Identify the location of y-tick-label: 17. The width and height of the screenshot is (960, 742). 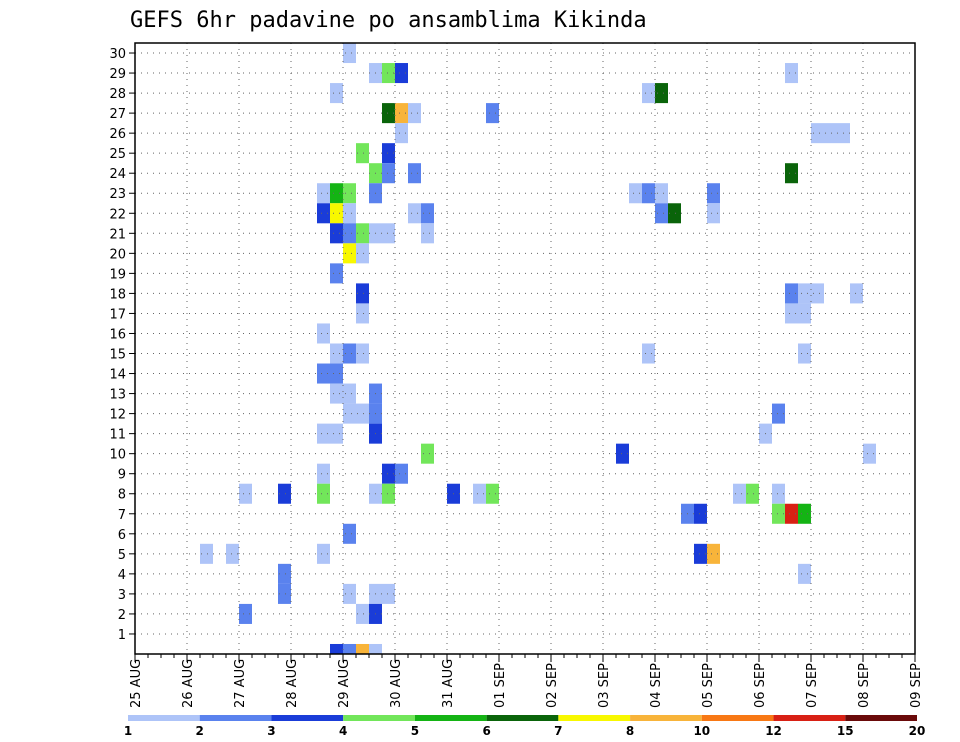
(117, 314).